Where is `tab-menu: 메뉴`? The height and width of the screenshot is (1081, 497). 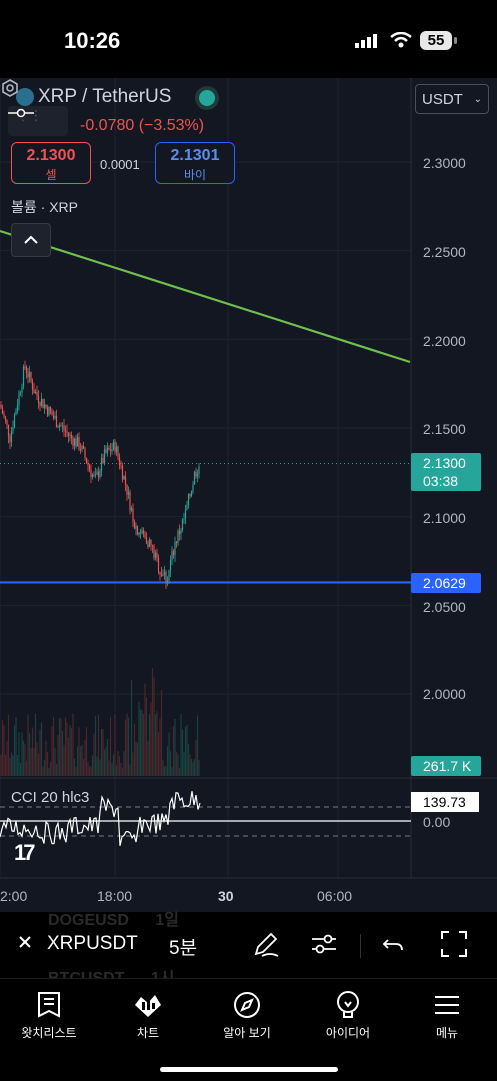
tab-menu: 메뉴 is located at coordinates (447, 1015).